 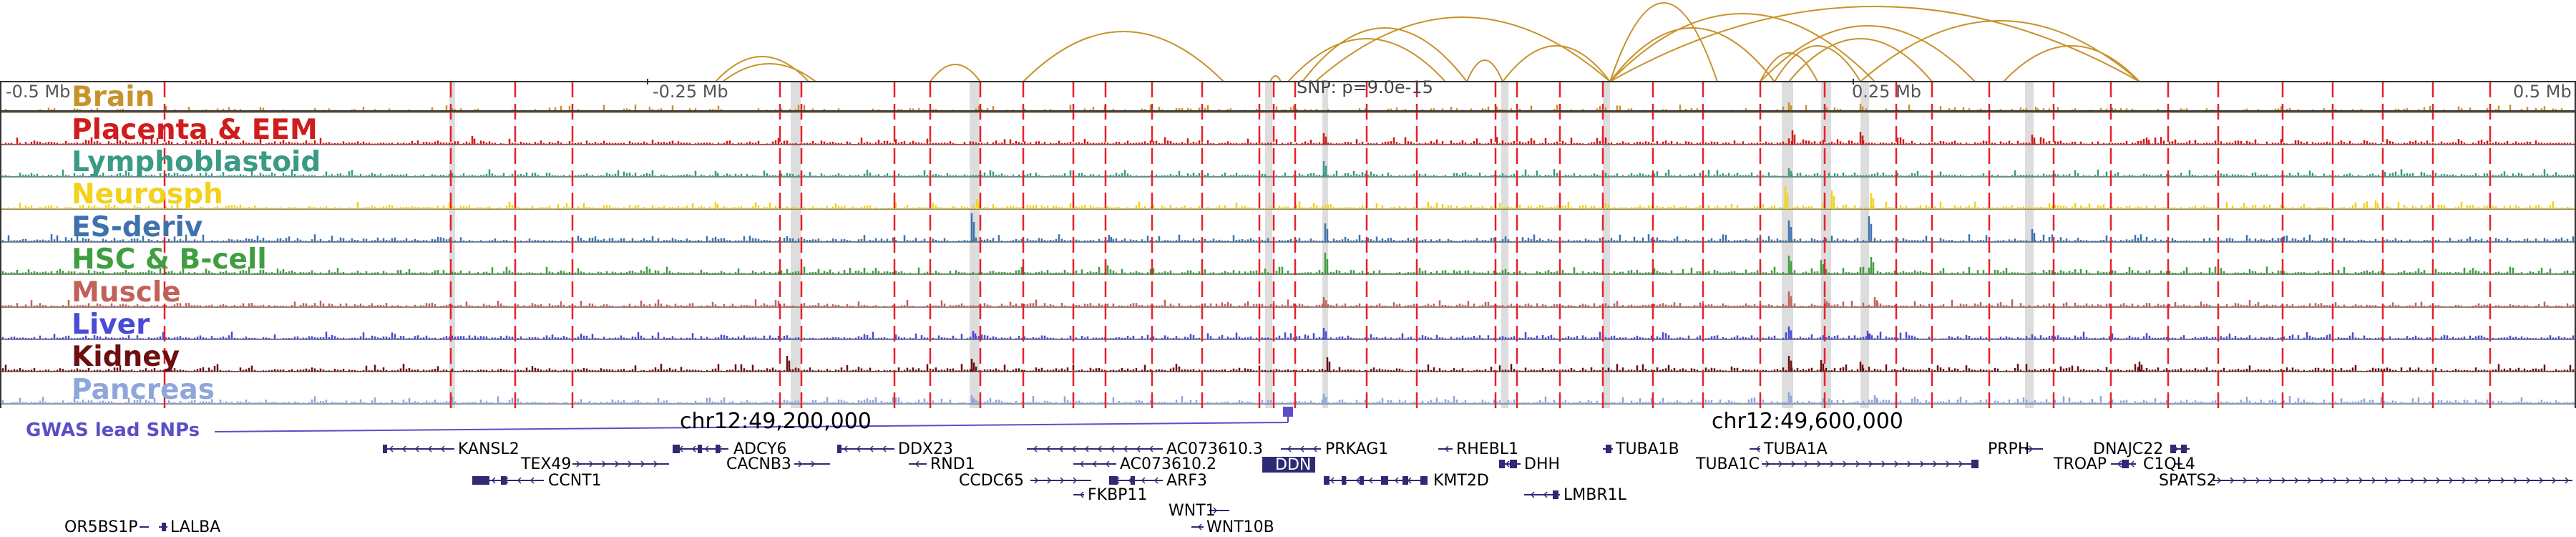 I want to click on gene-strand-fkbp11, so click(x=1081, y=494).